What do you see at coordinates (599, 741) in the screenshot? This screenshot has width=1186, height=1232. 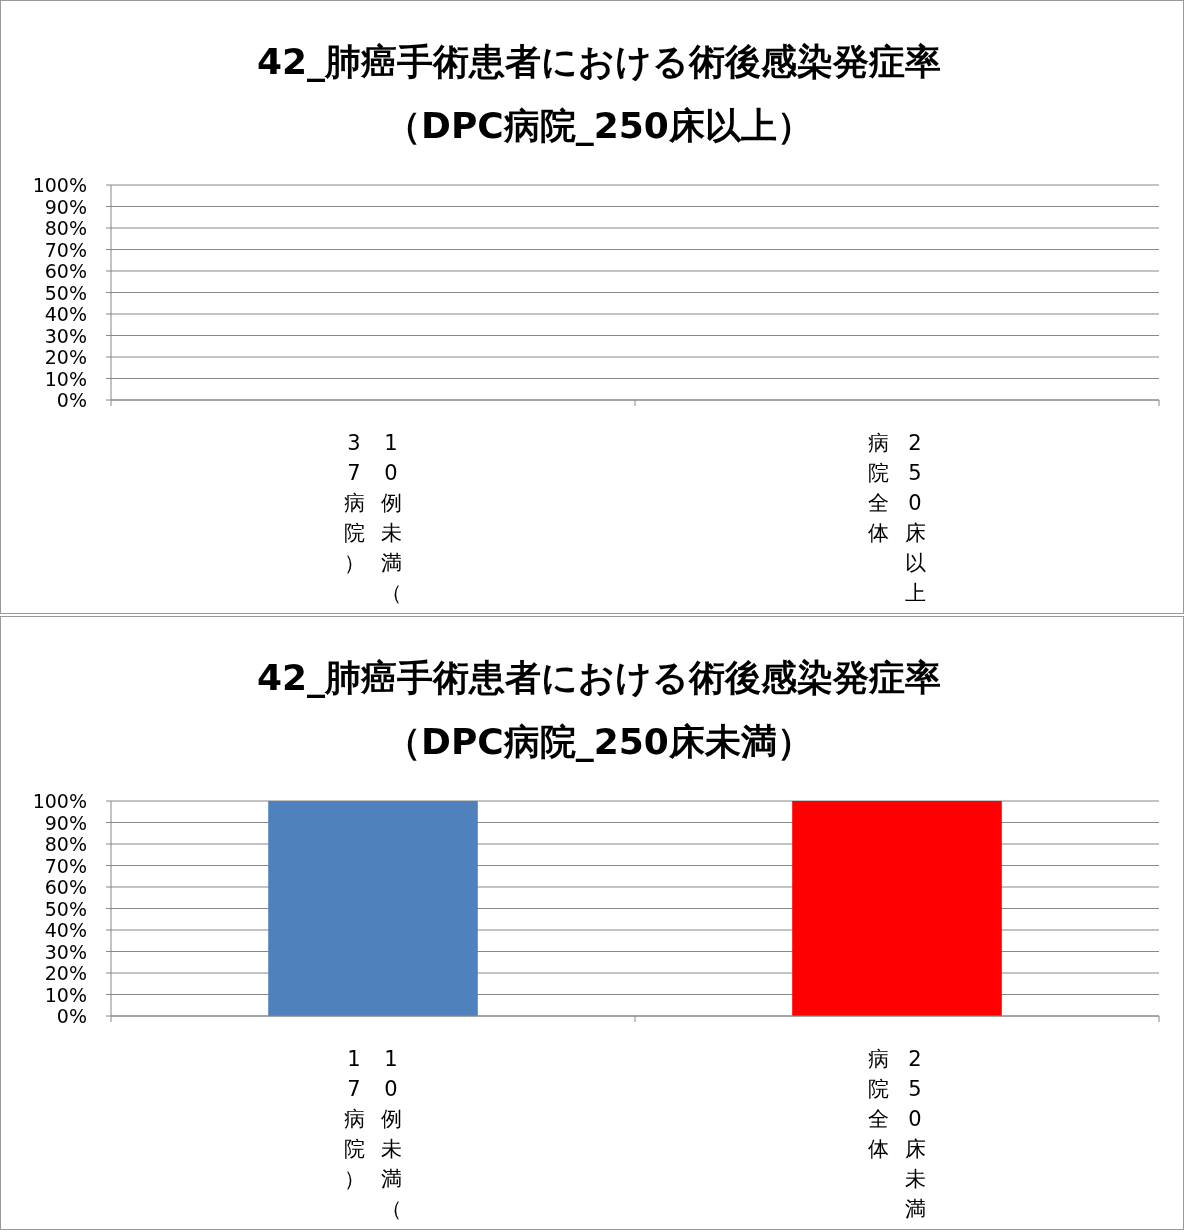 I see `chart-subtitle: （DPC病院_250床未満）` at bounding box center [599, 741].